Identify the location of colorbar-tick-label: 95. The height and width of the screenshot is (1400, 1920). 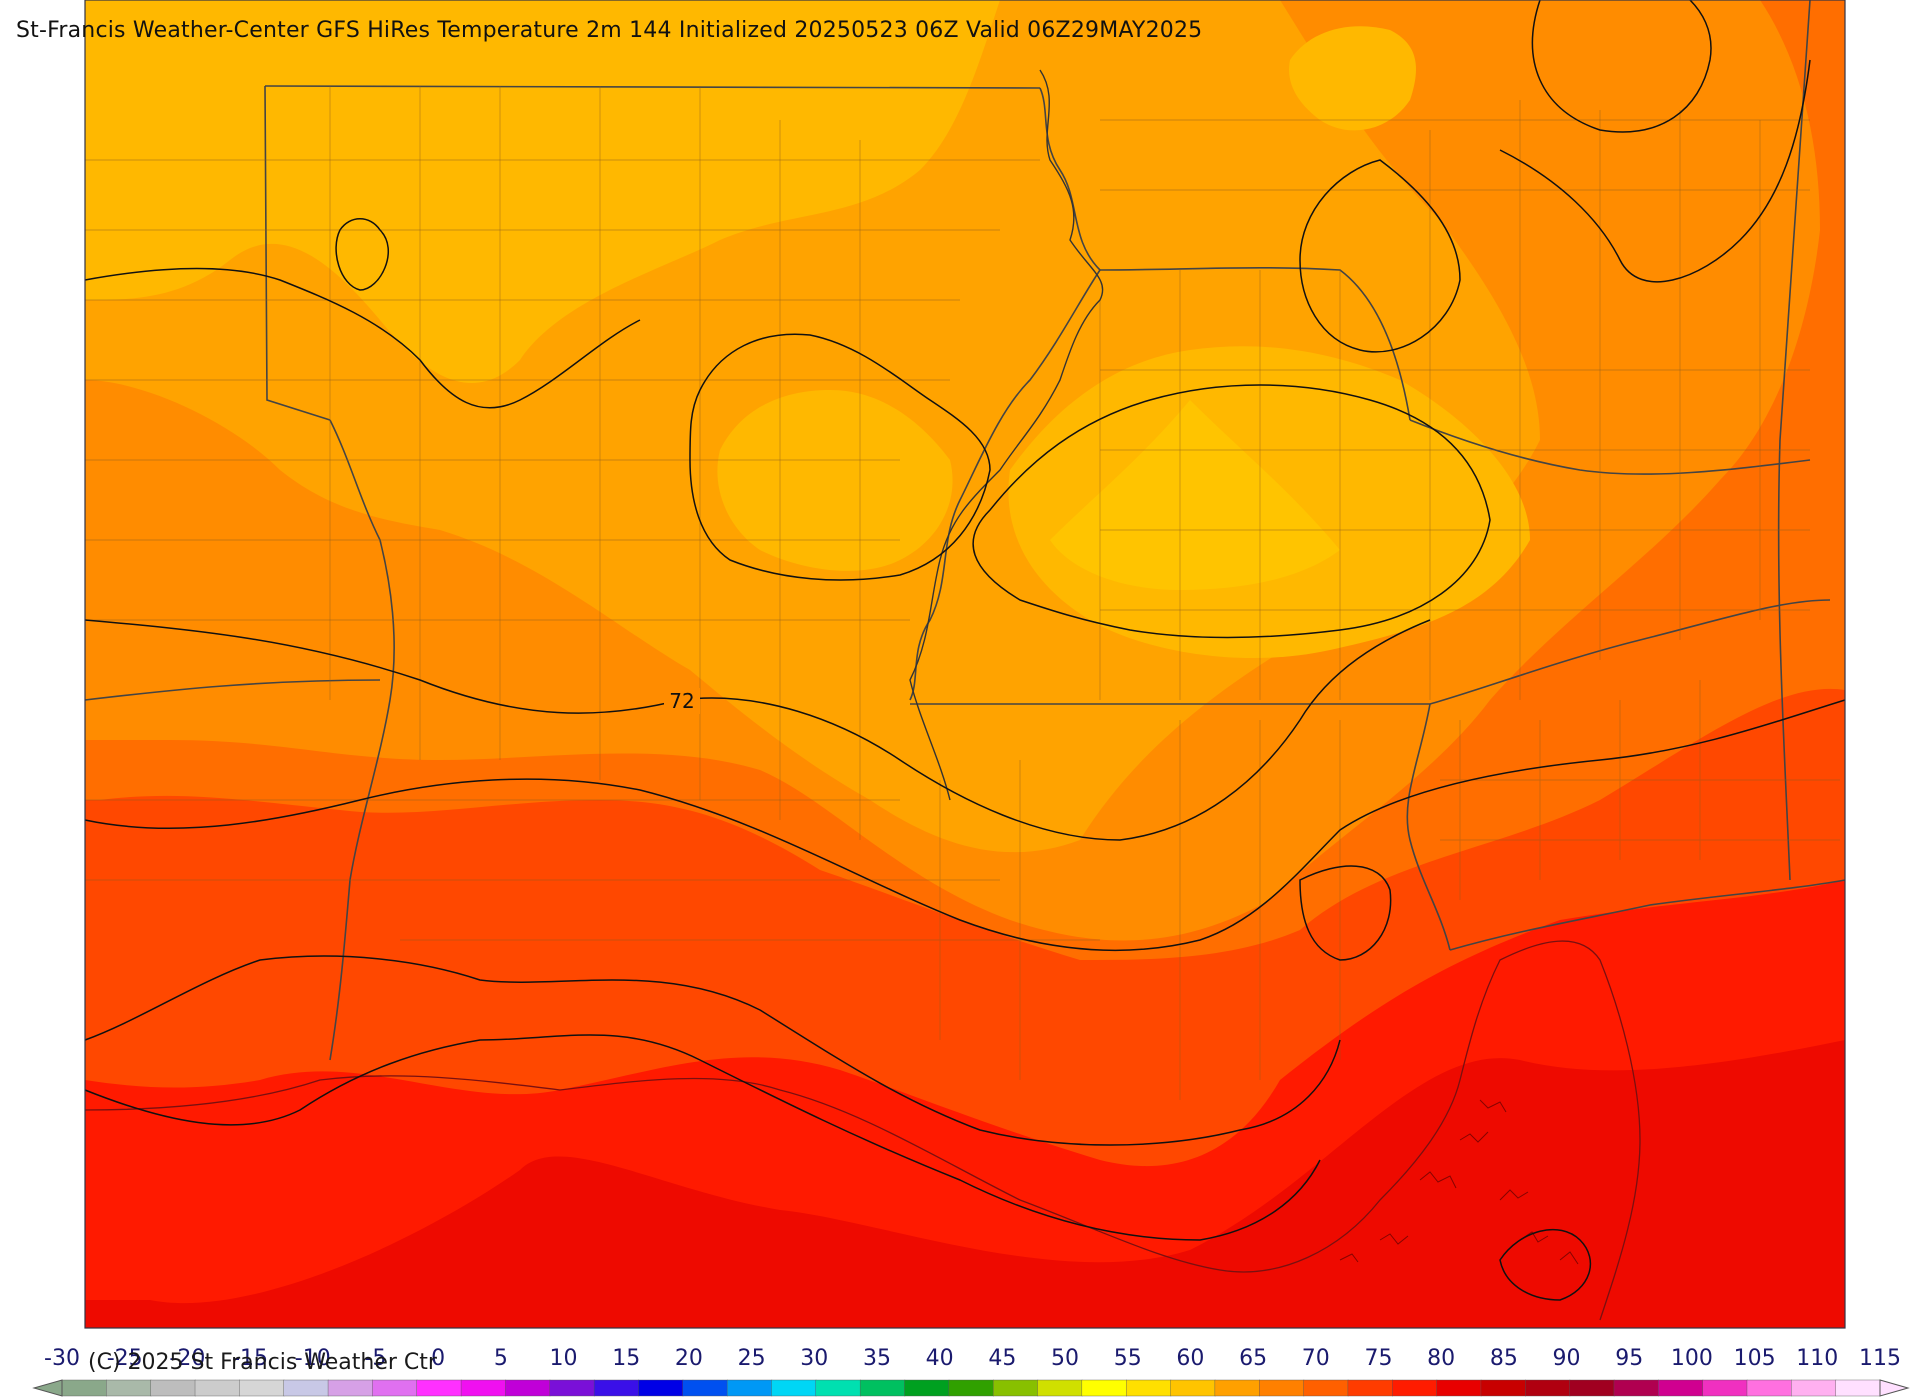
(1629, 1358).